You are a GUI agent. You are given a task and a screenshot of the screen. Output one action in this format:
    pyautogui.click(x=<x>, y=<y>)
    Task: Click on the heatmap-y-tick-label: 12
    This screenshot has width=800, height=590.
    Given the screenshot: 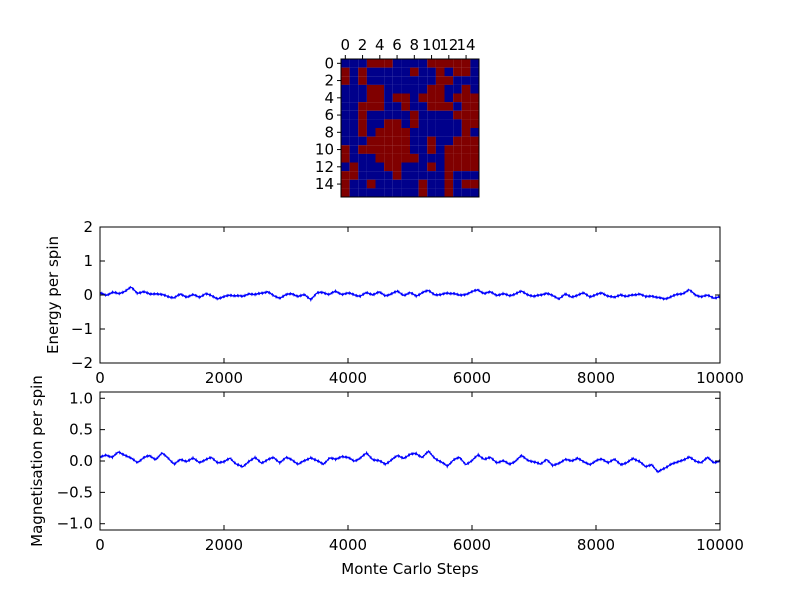 What is the action you would take?
    pyautogui.click(x=324, y=167)
    